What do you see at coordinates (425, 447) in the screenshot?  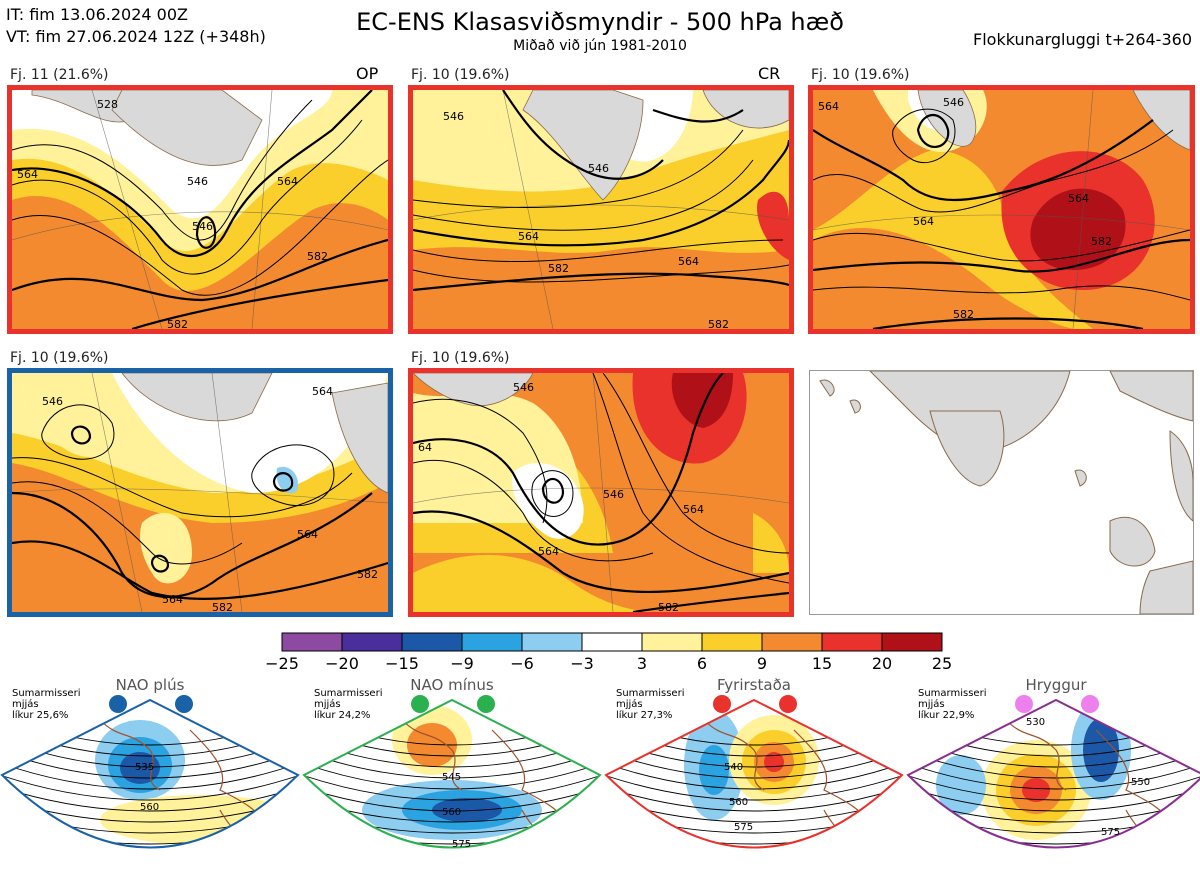 I see `contour-label: 64` at bounding box center [425, 447].